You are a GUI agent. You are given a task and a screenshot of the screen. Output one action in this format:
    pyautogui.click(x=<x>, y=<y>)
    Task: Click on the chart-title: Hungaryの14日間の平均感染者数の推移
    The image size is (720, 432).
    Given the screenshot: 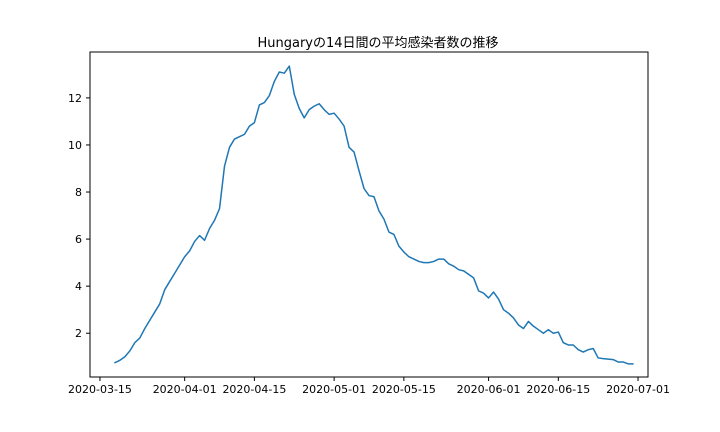 What is the action you would take?
    pyautogui.click(x=377, y=43)
    